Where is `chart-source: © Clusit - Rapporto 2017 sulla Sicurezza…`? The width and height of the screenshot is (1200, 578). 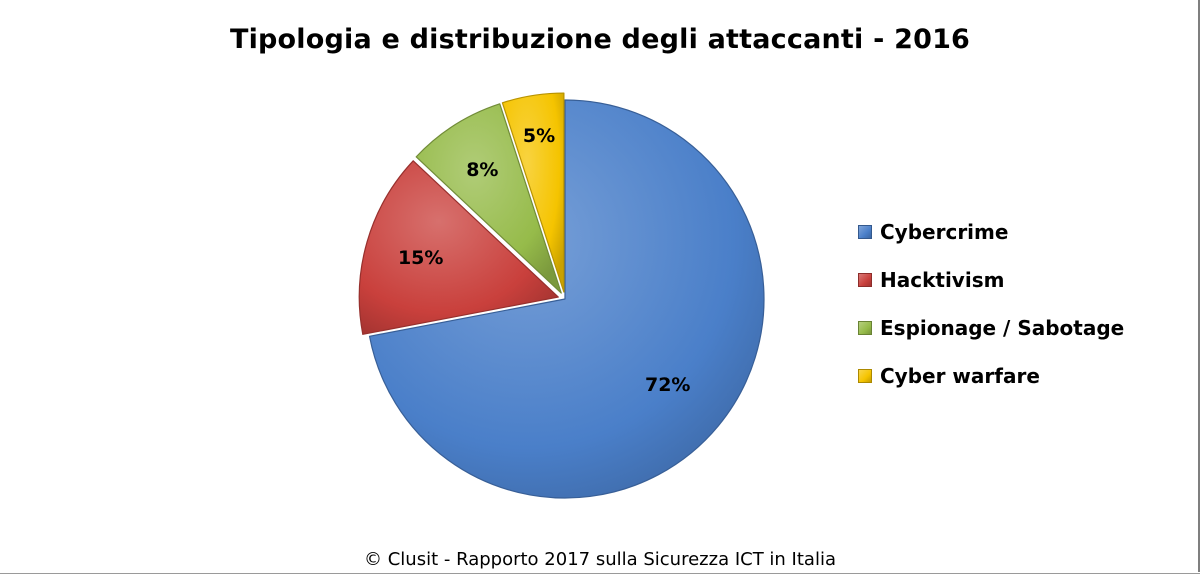
chart-source: © Clusit - Rapporto 2017 sulla Sicurezza… is located at coordinates (600, 559).